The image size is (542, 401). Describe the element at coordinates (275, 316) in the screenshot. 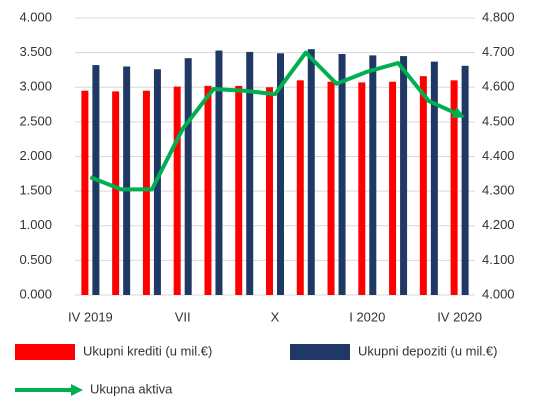

I see `x-tick-label: X` at that location.